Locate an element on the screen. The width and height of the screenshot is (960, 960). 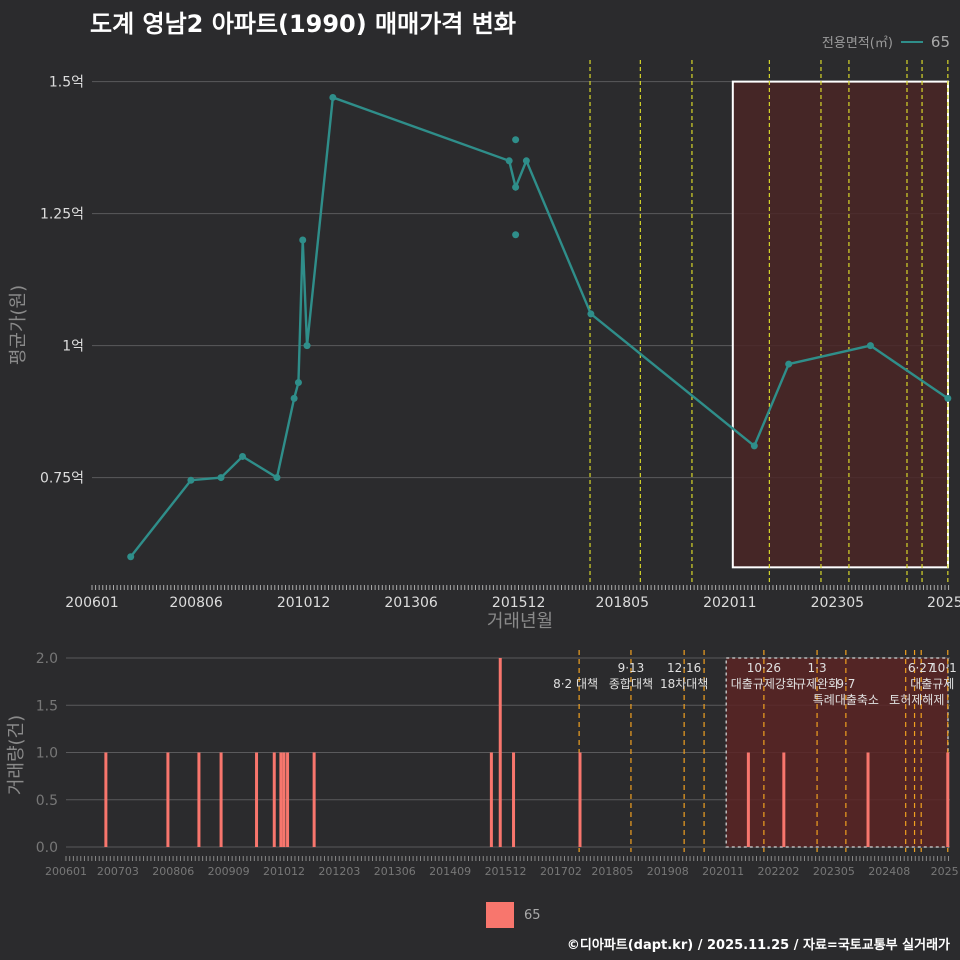
top-xtick-label: 202011 is located at coordinates (729, 603).